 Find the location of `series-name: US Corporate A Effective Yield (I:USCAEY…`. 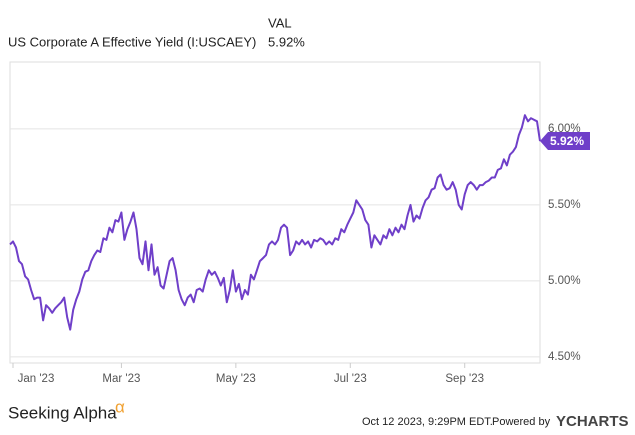

series-name: US Corporate A Effective Yield (I:USCAEY… is located at coordinates (132, 41).